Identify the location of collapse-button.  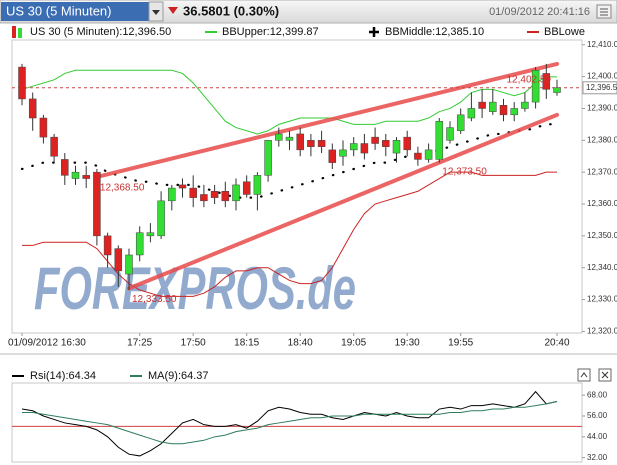
(584, 375).